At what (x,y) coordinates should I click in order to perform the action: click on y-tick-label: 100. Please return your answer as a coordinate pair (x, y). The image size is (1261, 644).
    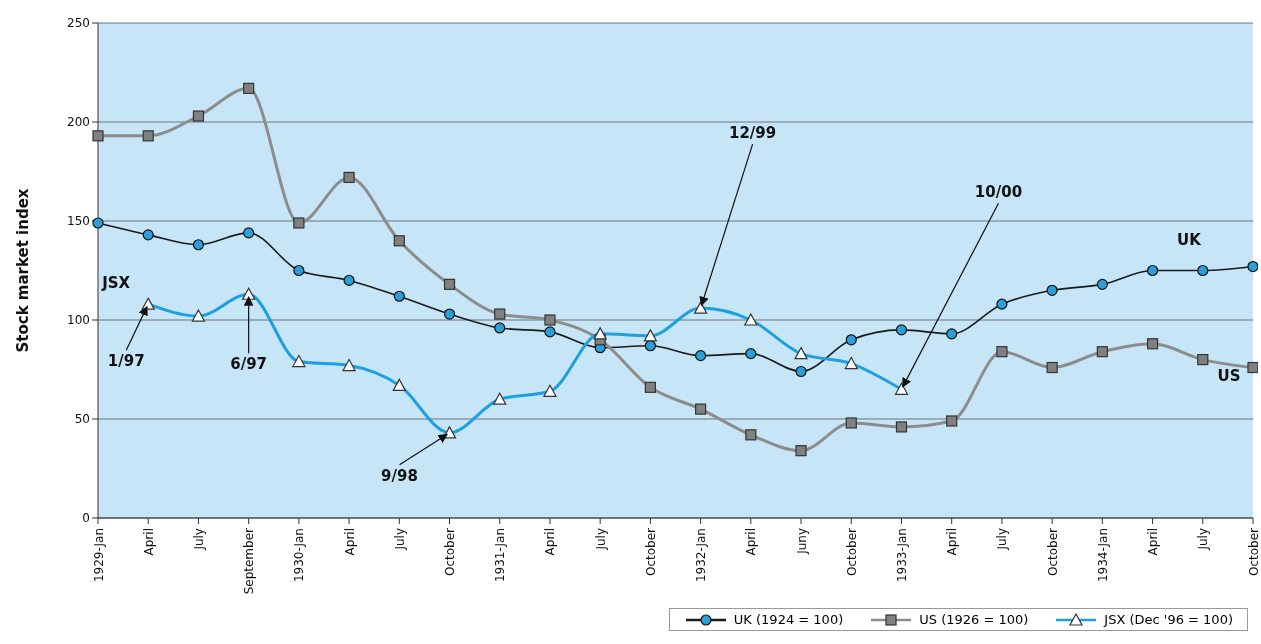
    Looking at the image, I should click on (78, 320).